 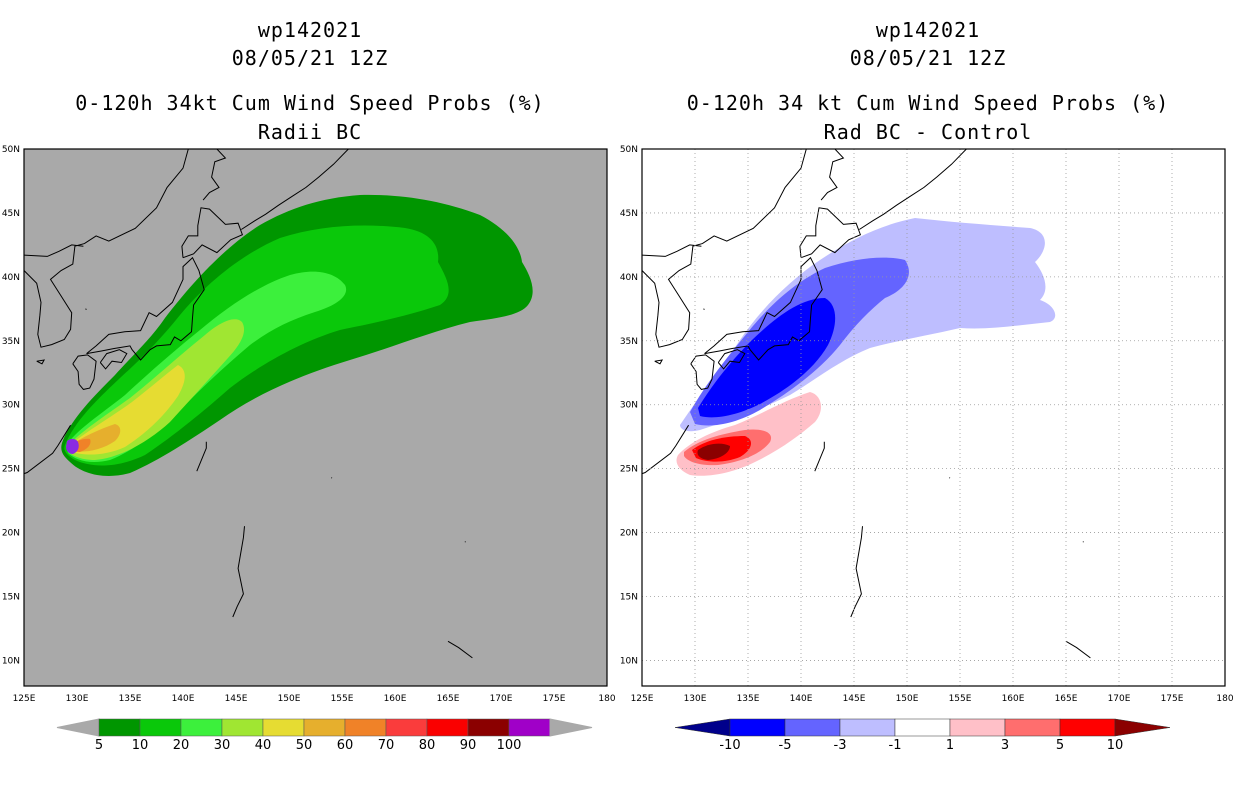 I want to click on colorbar-label: 1, so click(x=950, y=745).